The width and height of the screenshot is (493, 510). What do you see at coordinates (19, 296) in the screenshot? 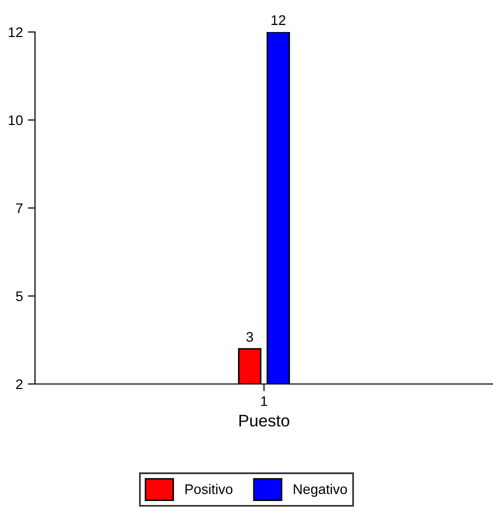
I see `y-tick-label: 5` at bounding box center [19, 296].